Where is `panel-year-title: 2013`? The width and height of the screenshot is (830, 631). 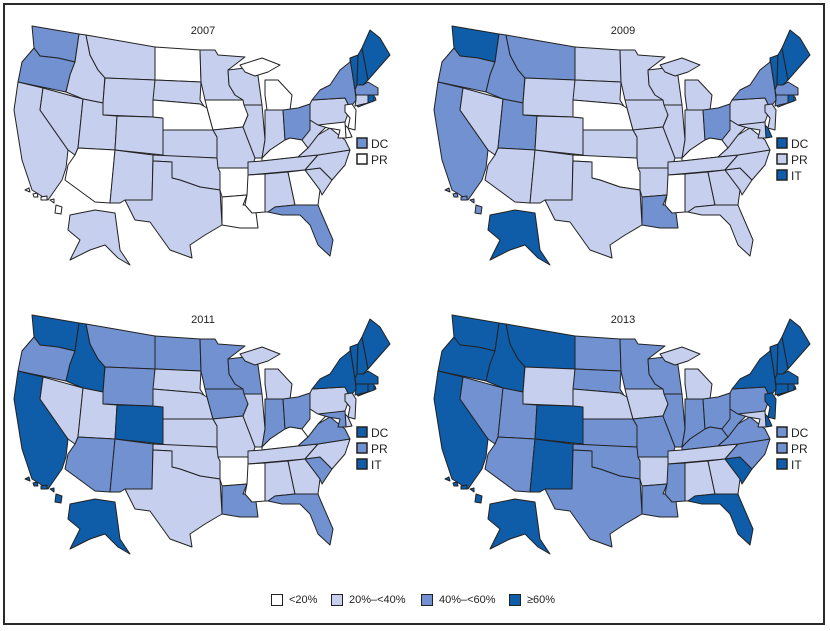 panel-year-title: 2013 is located at coordinates (623, 320).